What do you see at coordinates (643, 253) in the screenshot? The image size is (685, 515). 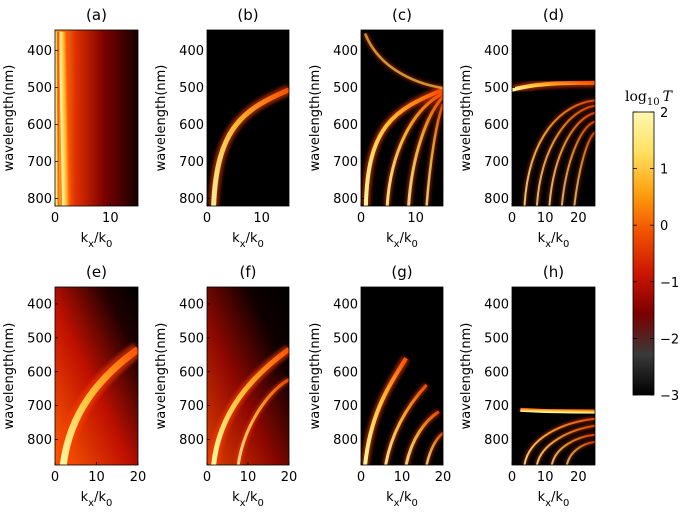 I see `colorbar-gradient` at bounding box center [643, 253].